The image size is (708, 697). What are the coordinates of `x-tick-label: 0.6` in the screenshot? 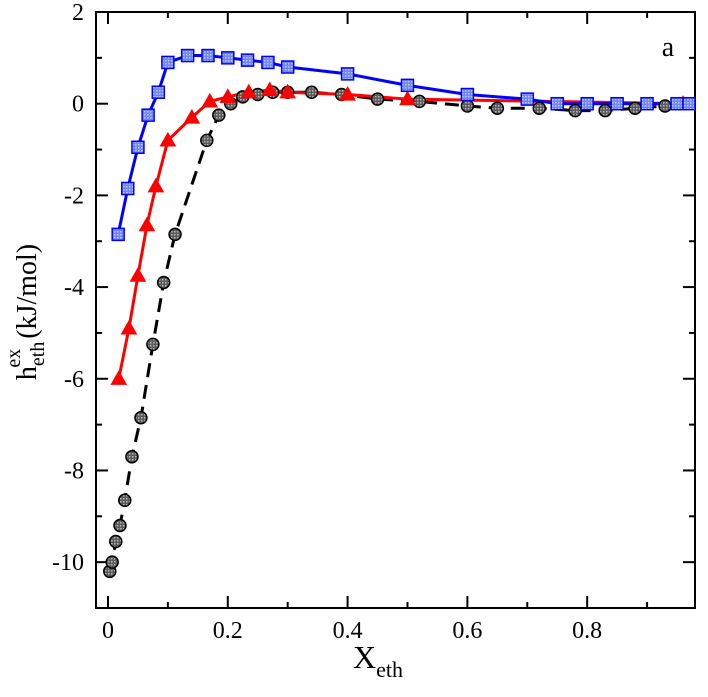 It's located at (467, 631).